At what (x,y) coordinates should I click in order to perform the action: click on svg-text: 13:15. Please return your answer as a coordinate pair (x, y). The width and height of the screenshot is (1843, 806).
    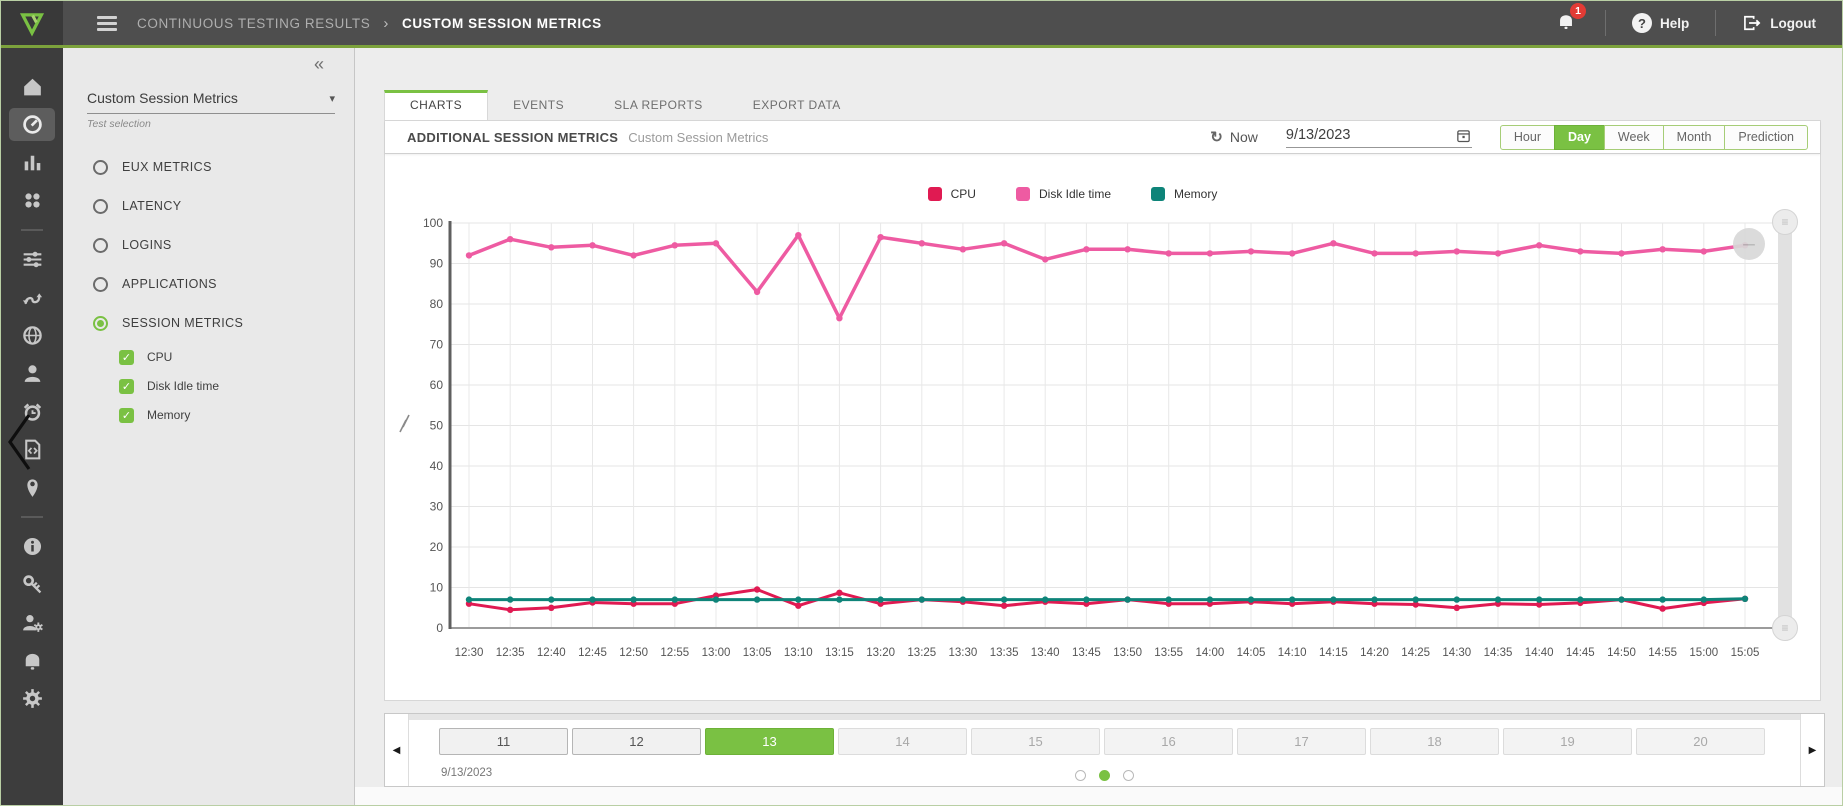
    Looking at the image, I should click on (839, 653).